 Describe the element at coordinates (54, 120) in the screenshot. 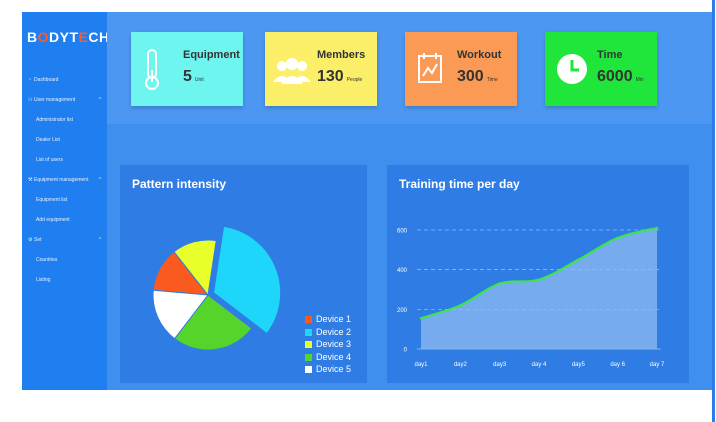

I see `sidebar-item-label: Administrator list` at that location.